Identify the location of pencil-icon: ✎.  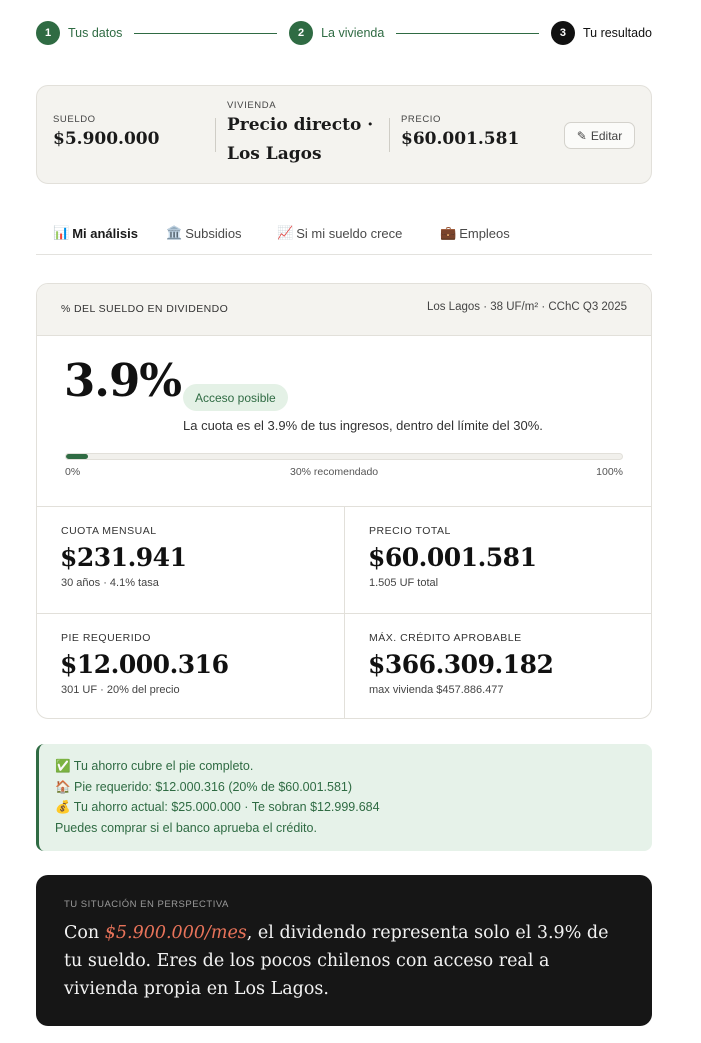
(581, 135).